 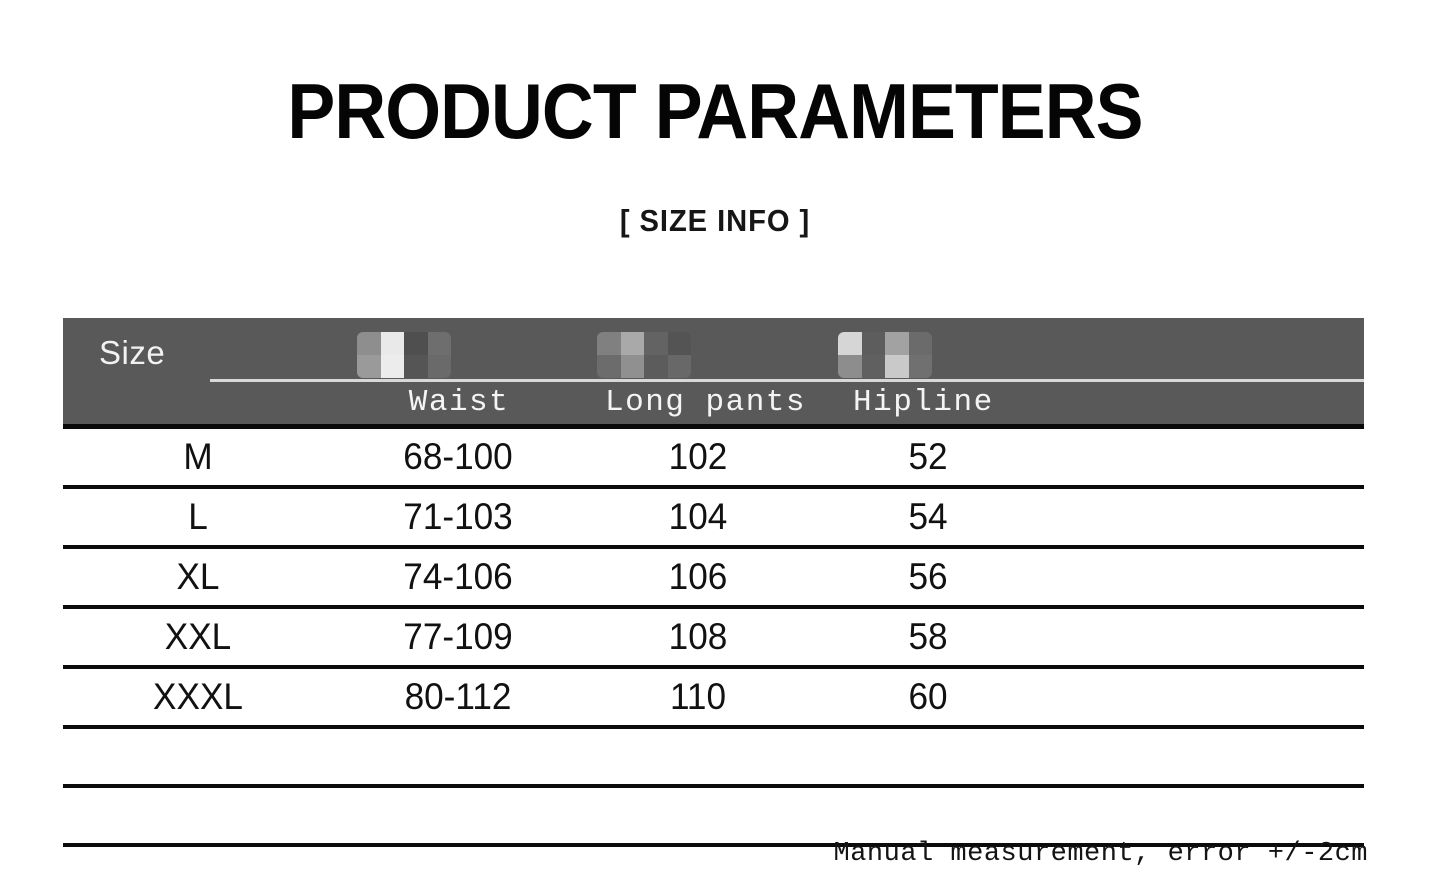 I want to click on cell-size: XXXL, so click(x=198, y=696).